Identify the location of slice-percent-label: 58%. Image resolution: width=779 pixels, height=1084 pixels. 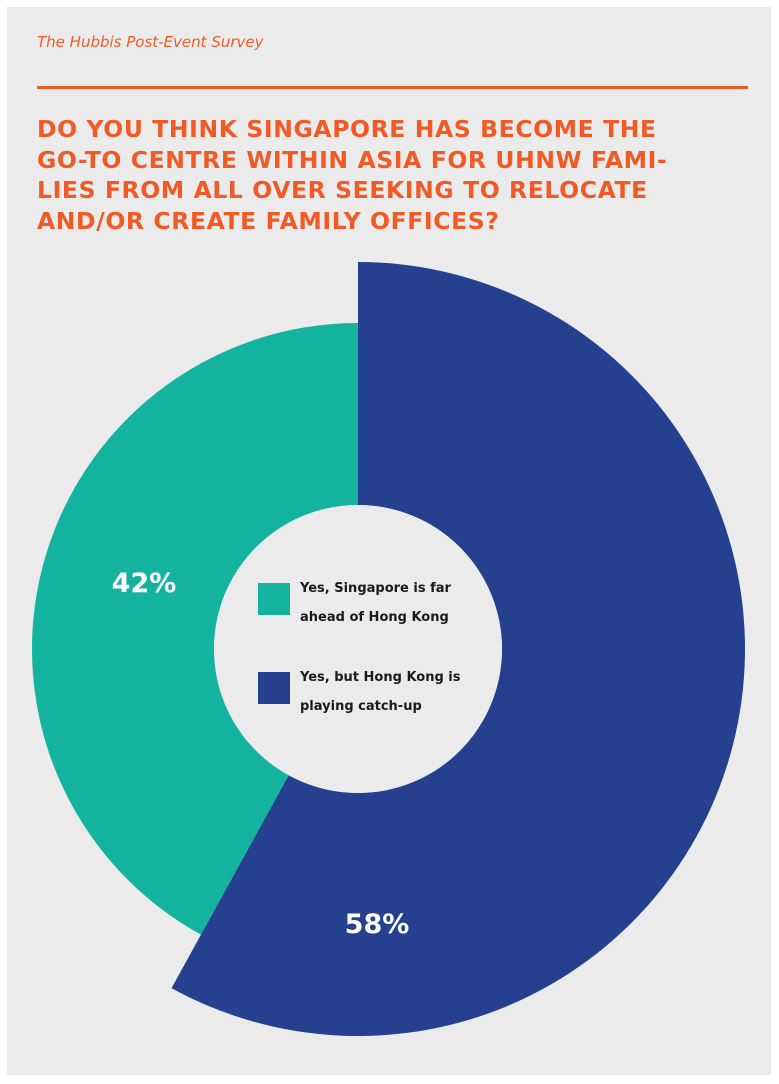
(377, 924).